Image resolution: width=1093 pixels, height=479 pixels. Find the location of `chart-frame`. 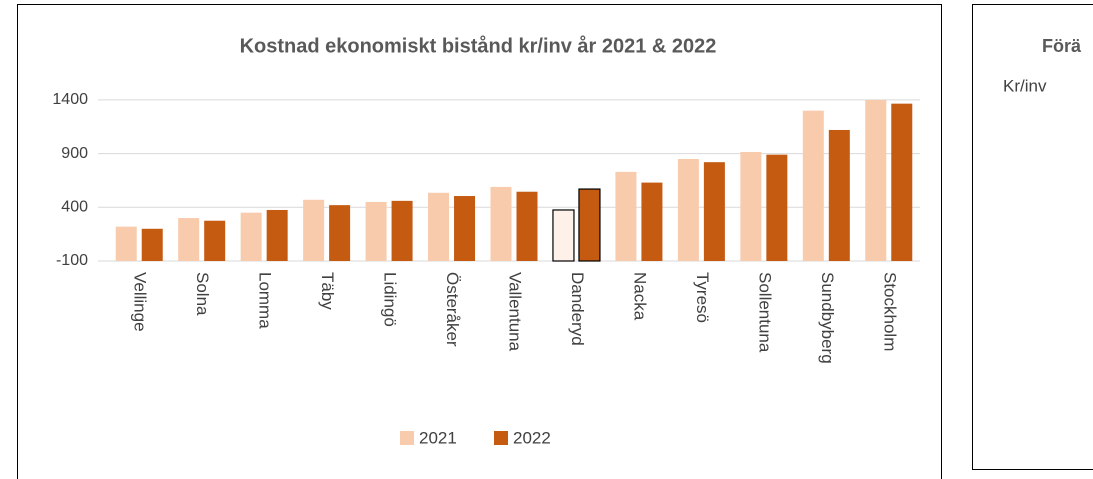

chart-frame is located at coordinates (1032, 237).